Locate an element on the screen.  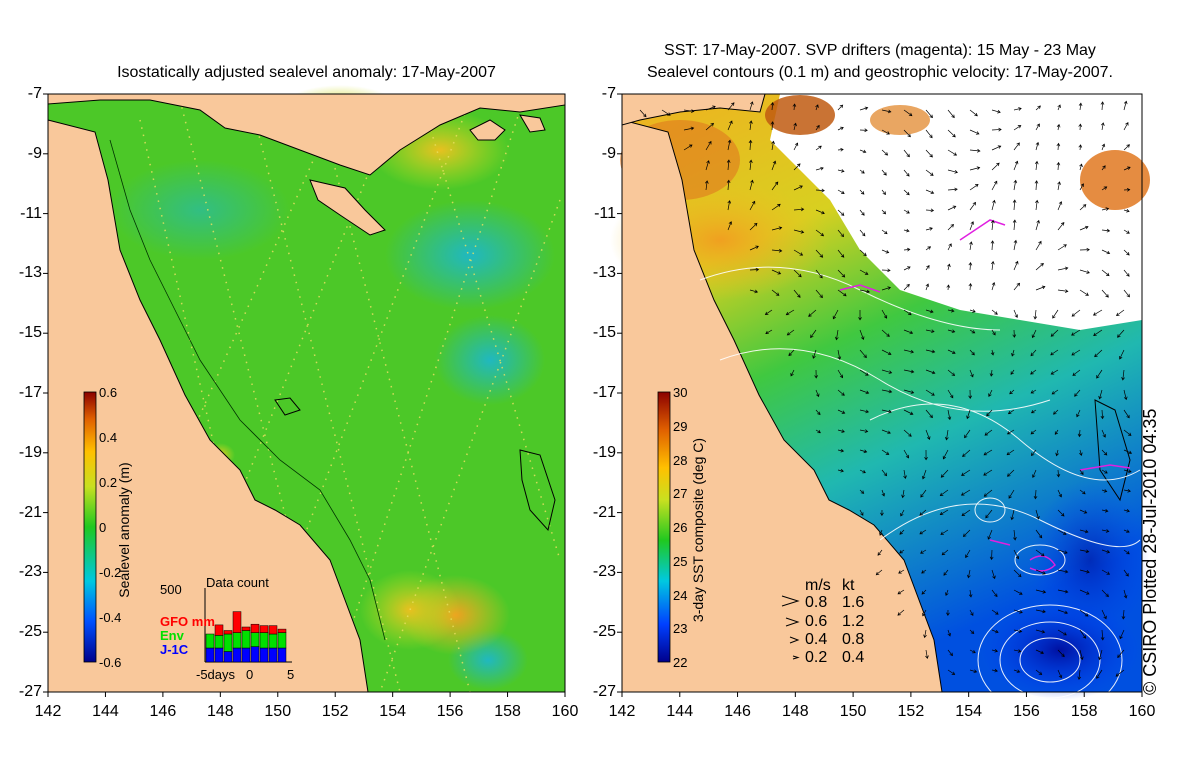
colorbar-tick-label: 26 is located at coordinates (680, 527).